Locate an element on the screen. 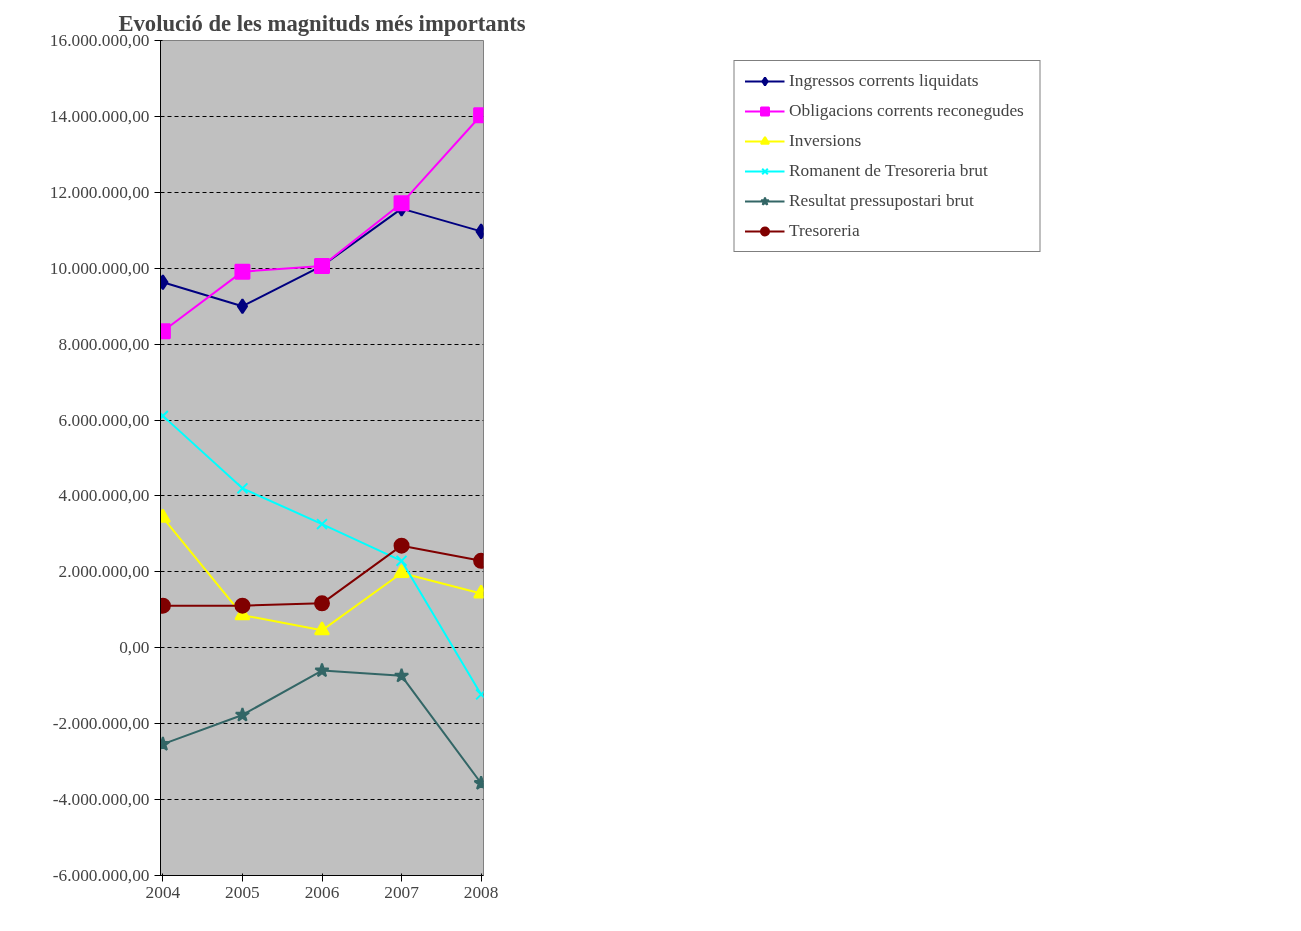 This screenshot has height=931, width=1301. x-tick-label: 2008 is located at coordinates (481, 892).